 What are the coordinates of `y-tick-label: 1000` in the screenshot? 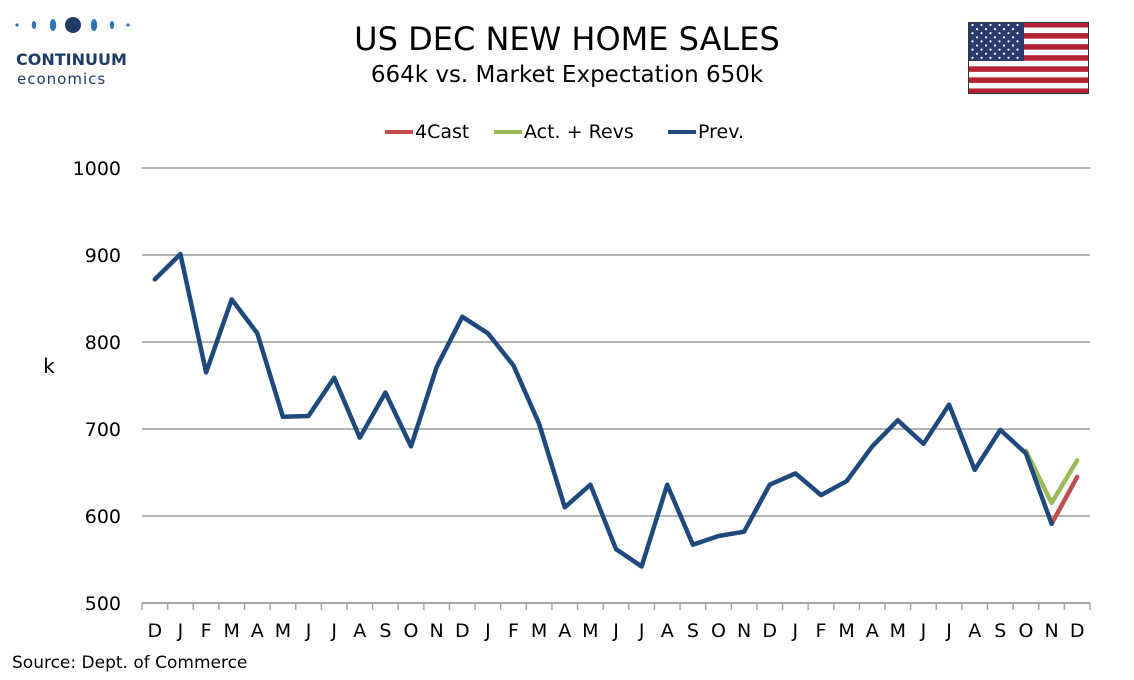 It's located at (97, 169).